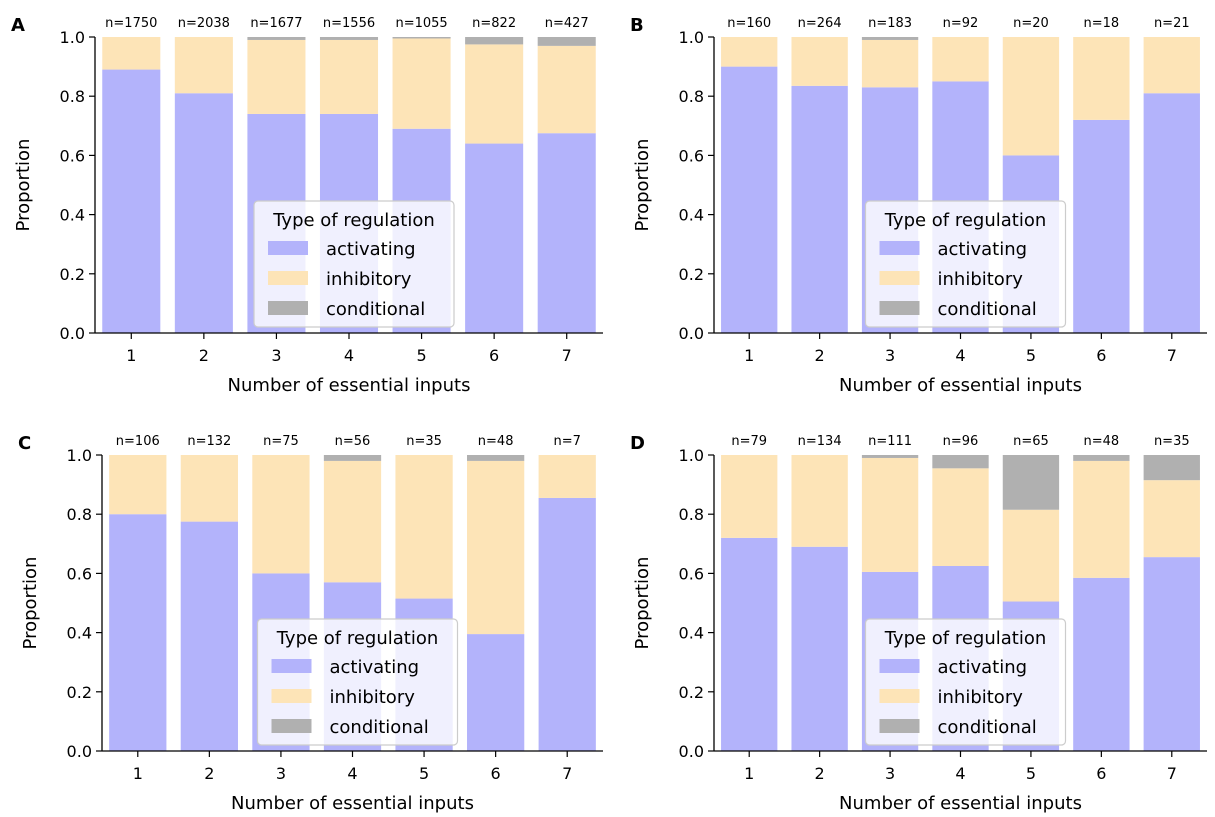  I want to click on y-tick-label: 0.0, so click(72, 333).